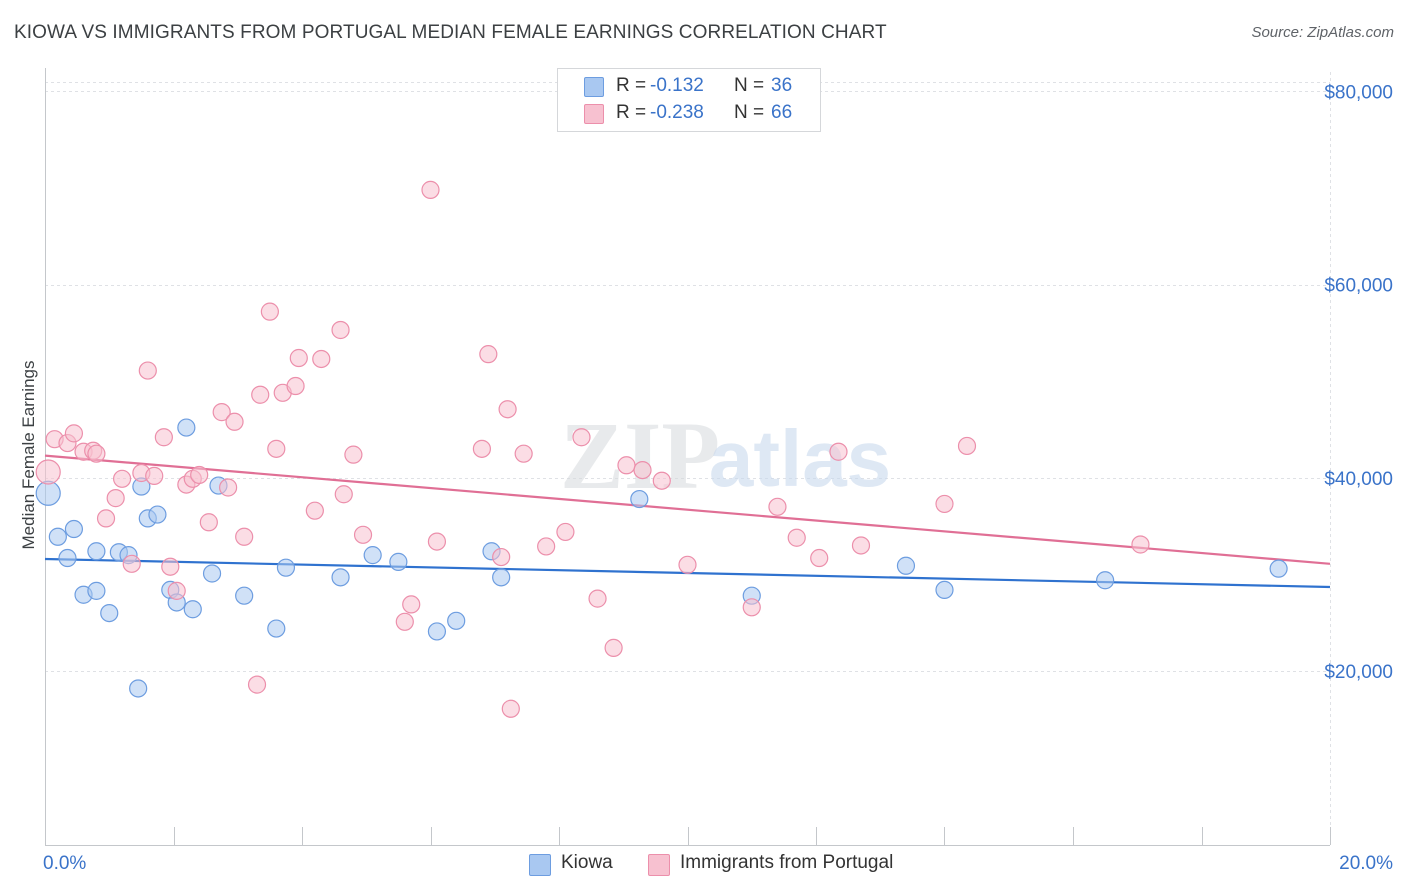 Image resolution: width=1406 pixels, height=892 pixels. What do you see at coordinates (594, 114) in the screenshot?
I see `stats-swatch-portugal` at bounding box center [594, 114].